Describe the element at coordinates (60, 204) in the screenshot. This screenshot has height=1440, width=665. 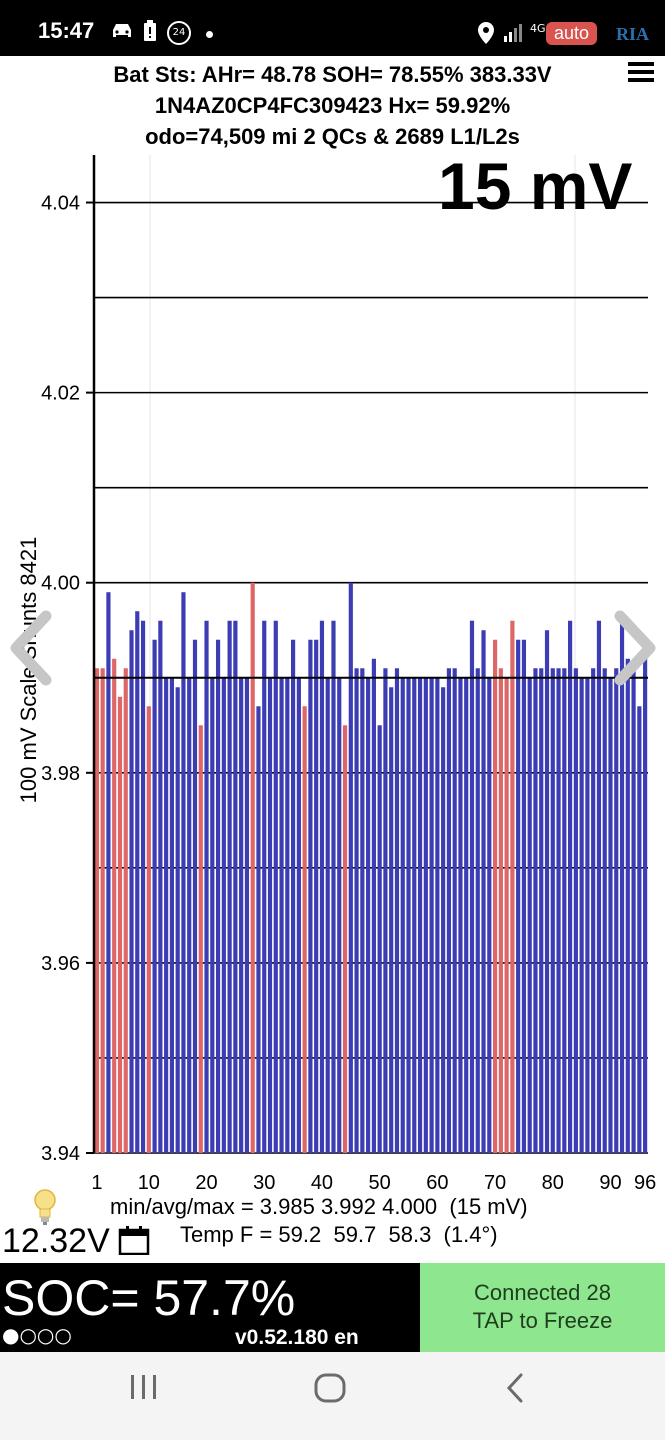
I see `y-tick-label: 4.04` at that location.